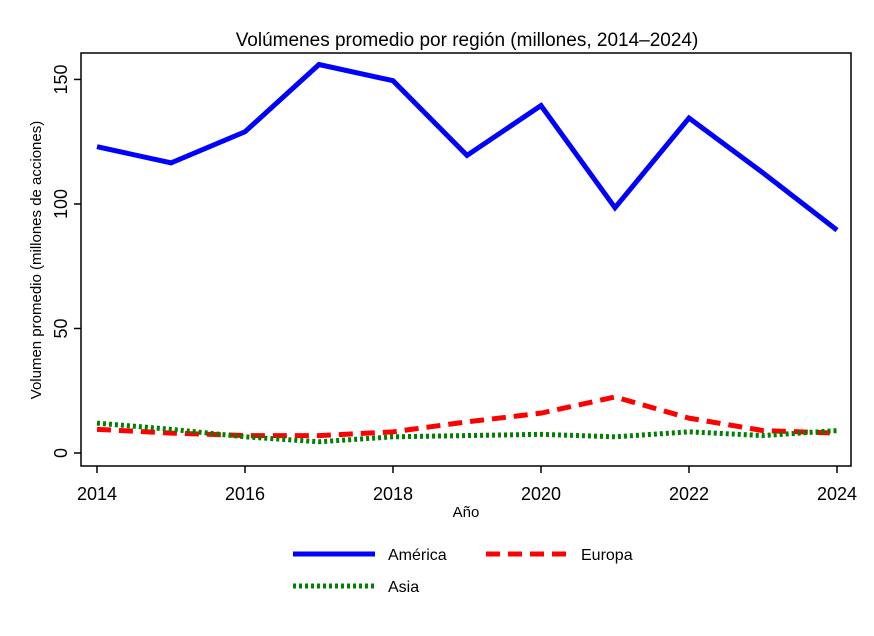 The width and height of the screenshot is (874, 636). Describe the element at coordinates (417, 555) in the screenshot. I see `legend-label-america: América` at that location.